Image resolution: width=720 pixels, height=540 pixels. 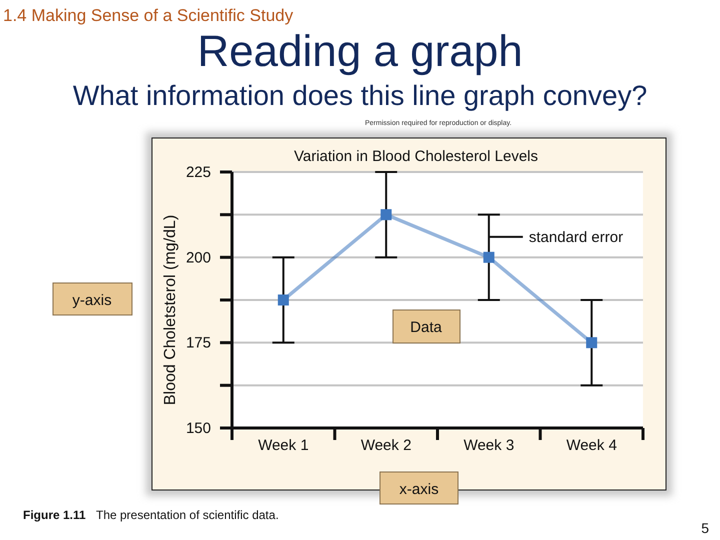 What do you see at coordinates (576, 237) in the screenshot?
I see `annotation: standard error` at bounding box center [576, 237].